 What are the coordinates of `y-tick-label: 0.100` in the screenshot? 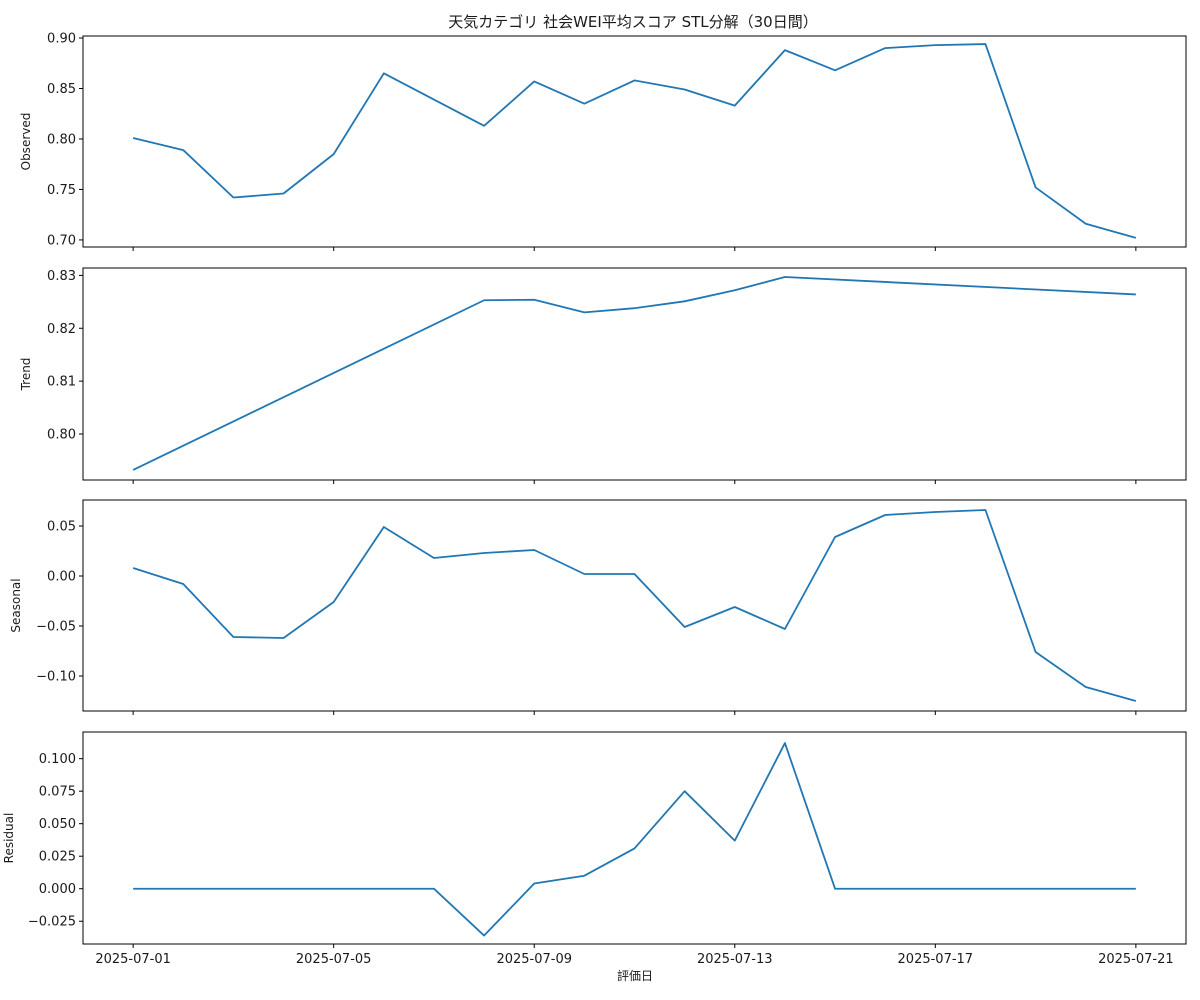 It's located at (57, 759).